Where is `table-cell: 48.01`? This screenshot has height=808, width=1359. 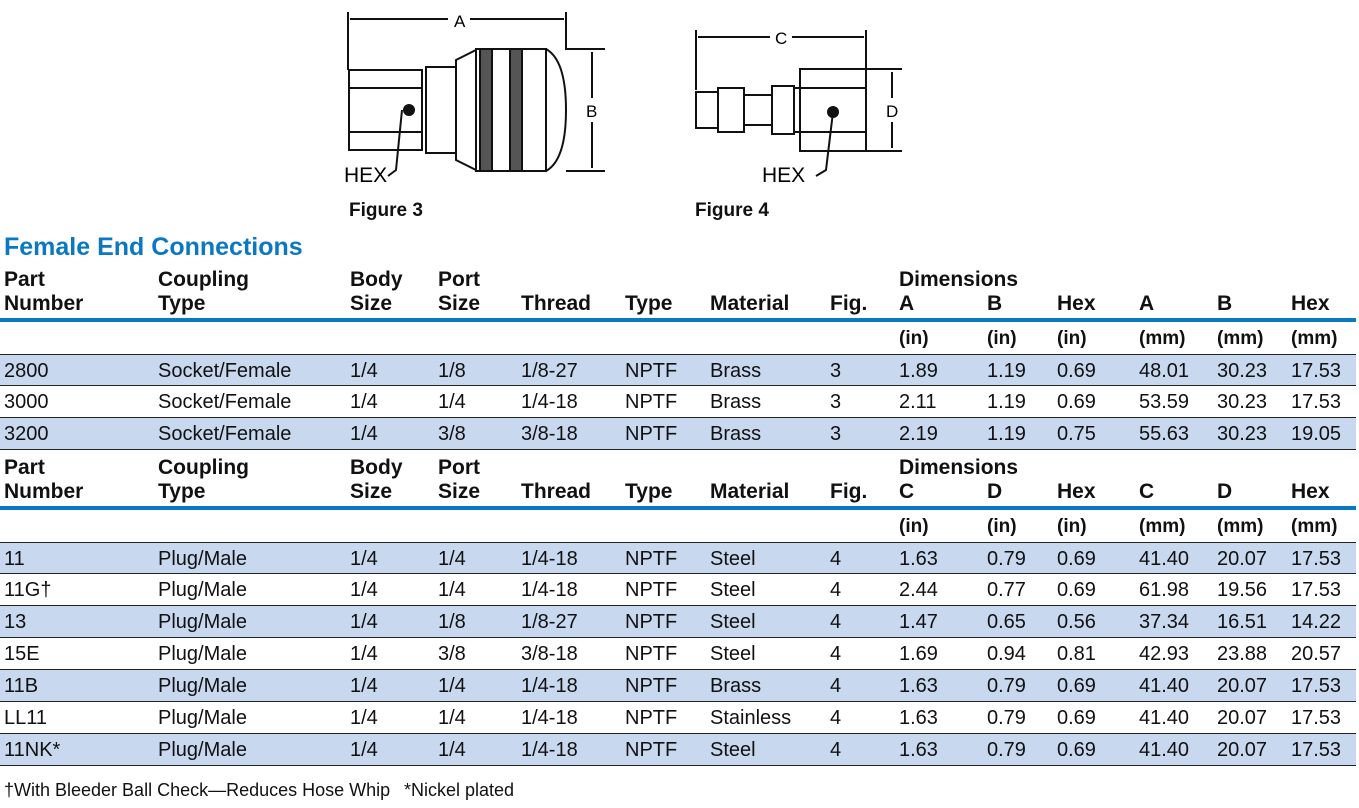 table-cell: 48.01 is located at coordinates (1164, 371).